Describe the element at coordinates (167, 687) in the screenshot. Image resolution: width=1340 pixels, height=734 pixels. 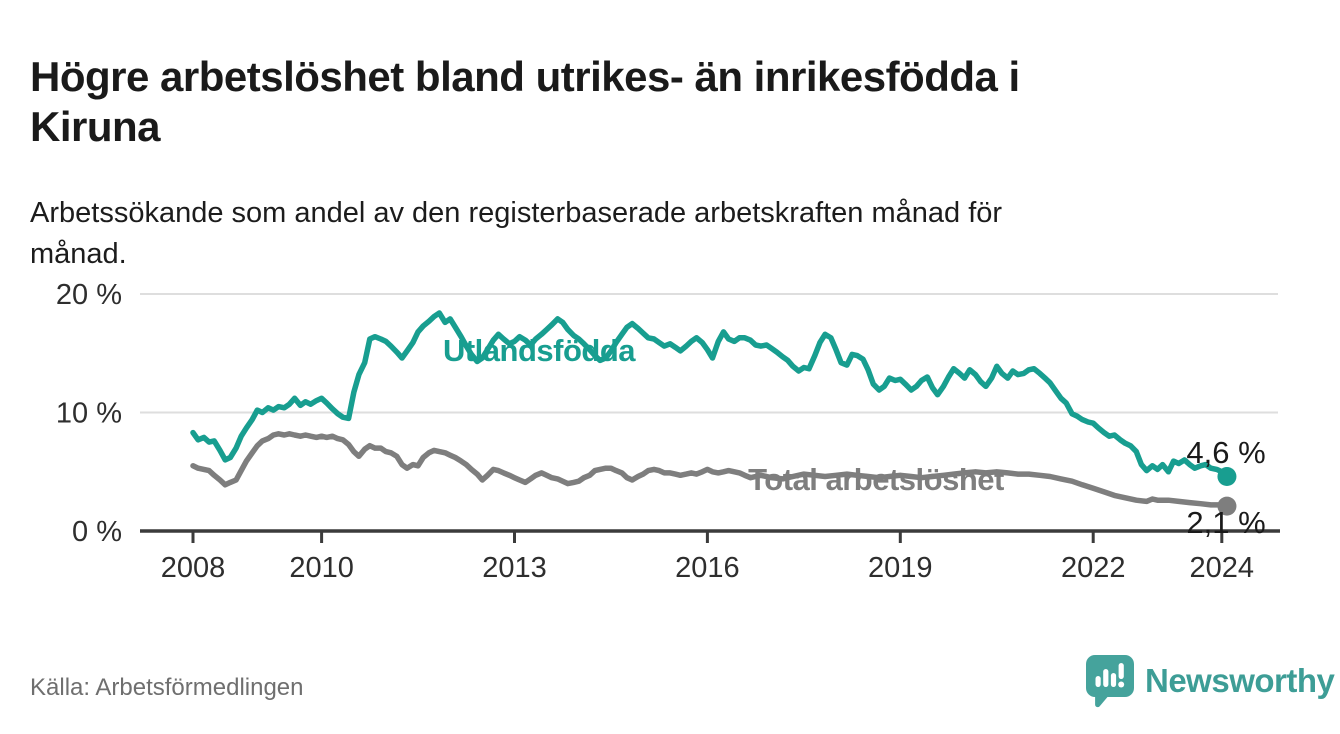
I see `source-note: Källa: Arbetsförmedlingen` at that location.